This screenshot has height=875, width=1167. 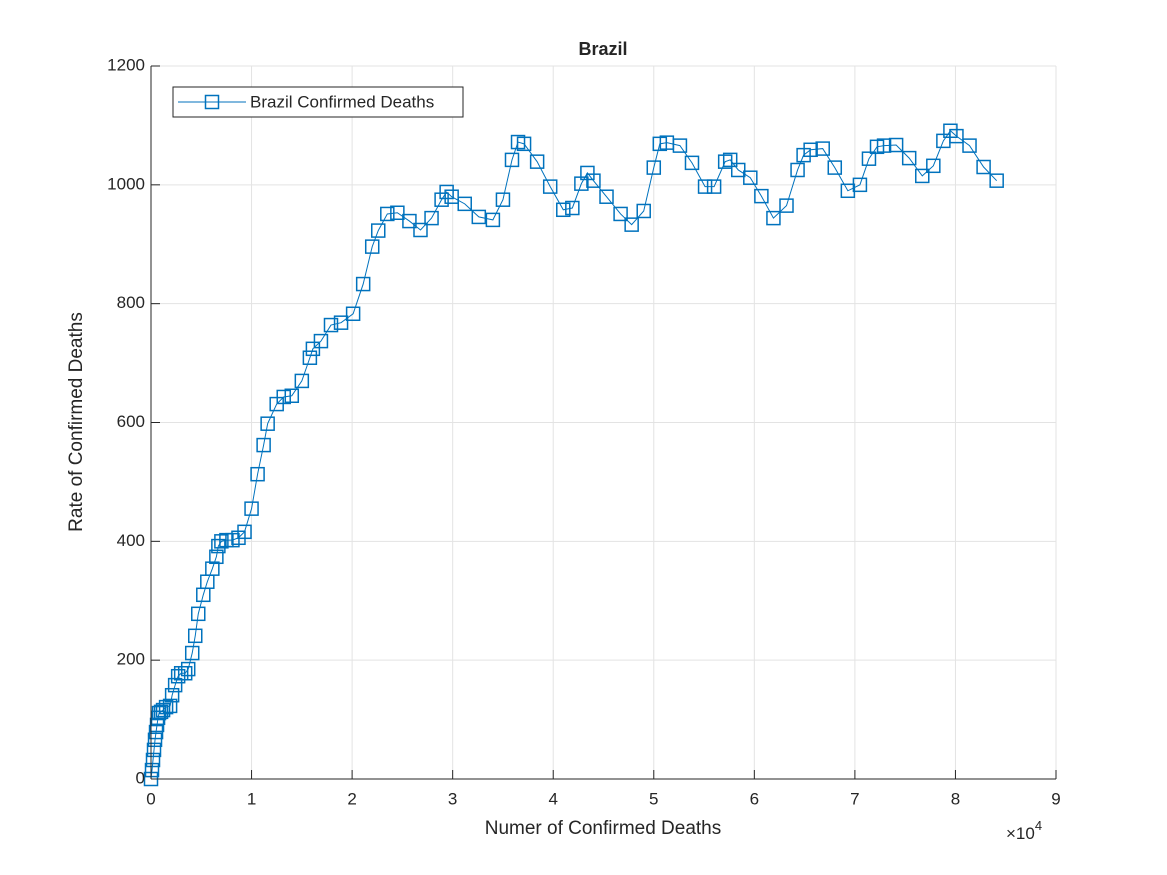 I want to click on legend: Brazil Confirmed Deaths, so click(x=318, y=102).